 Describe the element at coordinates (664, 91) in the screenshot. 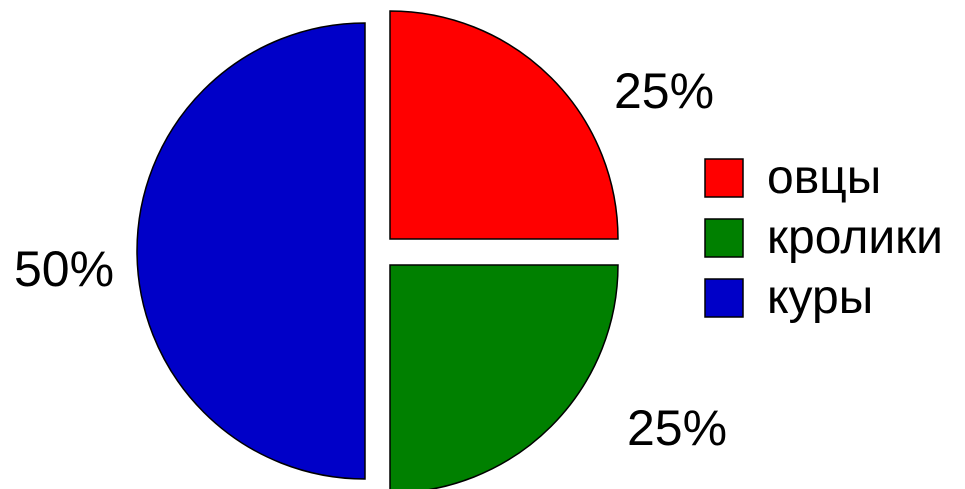

I see `percent-label-ovtsy: 25%` at that location.